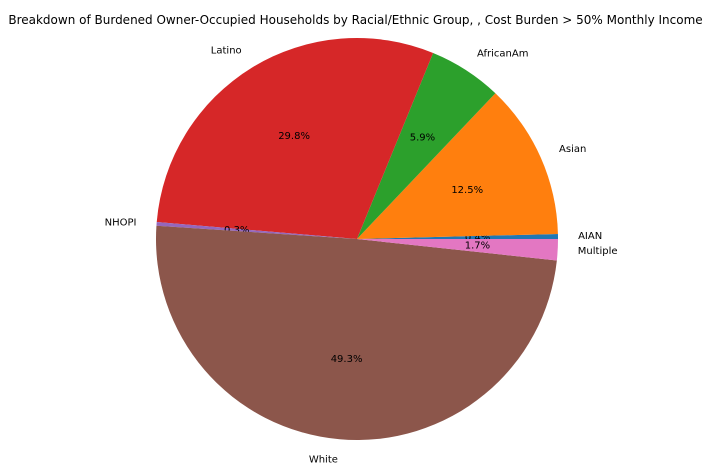 The image size is (711, 472). What do you see at coordinates (477, 245) in the screenshot?
I see `slice-percent-multiple: 1.7%` at bounding box center [477, 245].